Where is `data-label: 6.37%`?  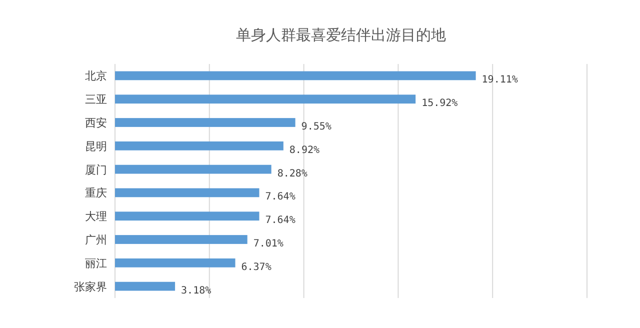
data-label: 6.37% is located at coordinates (256, 267).